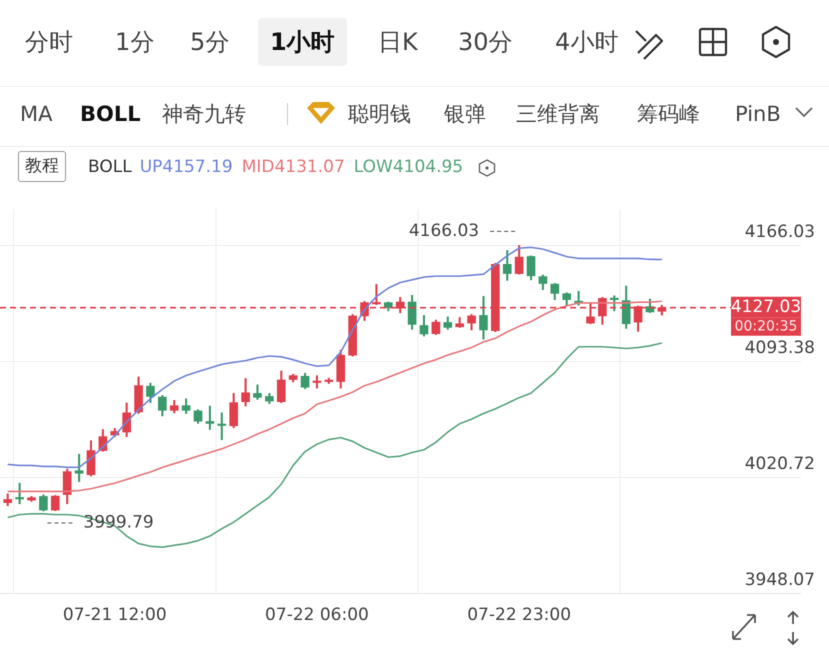 The height and width of the screenshot is (650, 829). Describe the element at coordinates (779, 348) in the screenshot. I see `y-tick-label: 4093.38` at that location.